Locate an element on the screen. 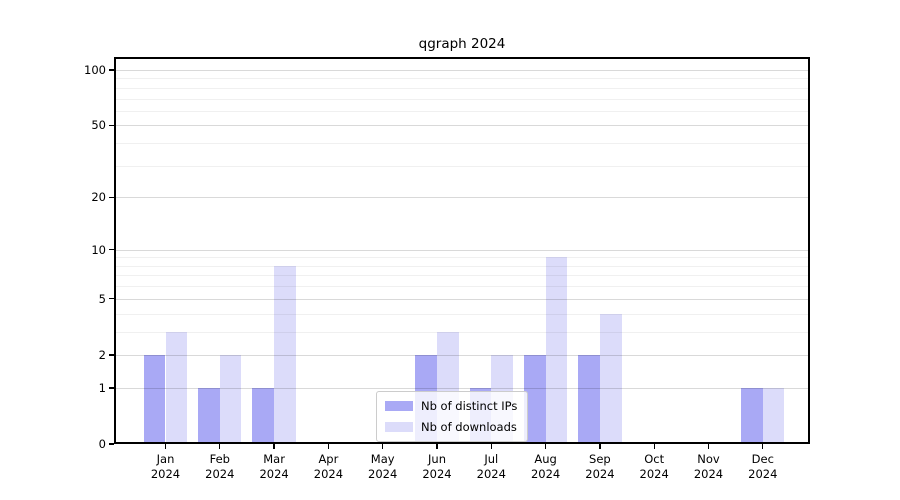 The height and width of the screenshot is (500, 900). y-axis-tick-label: 20 is located at coordinates (98, 197).